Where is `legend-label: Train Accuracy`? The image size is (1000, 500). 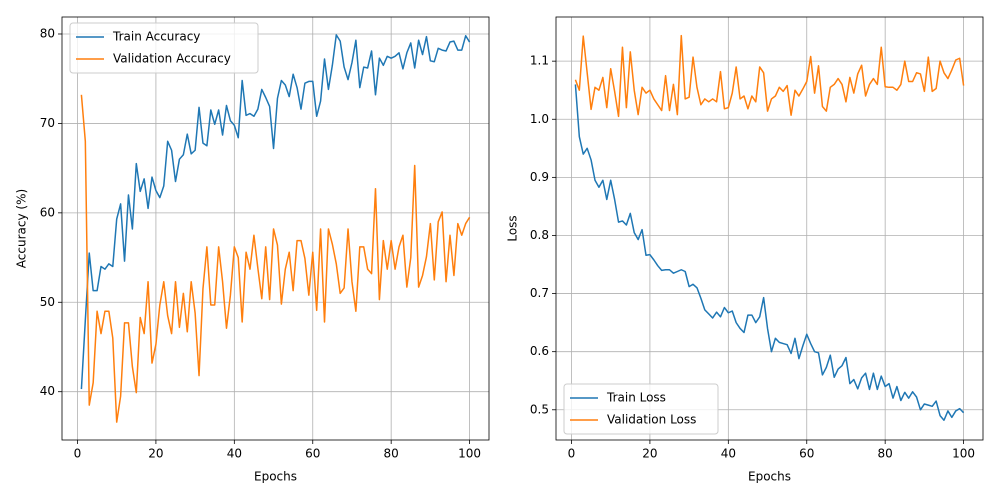 legend-label: Train Accuracy is located at coordinates (156, 37).